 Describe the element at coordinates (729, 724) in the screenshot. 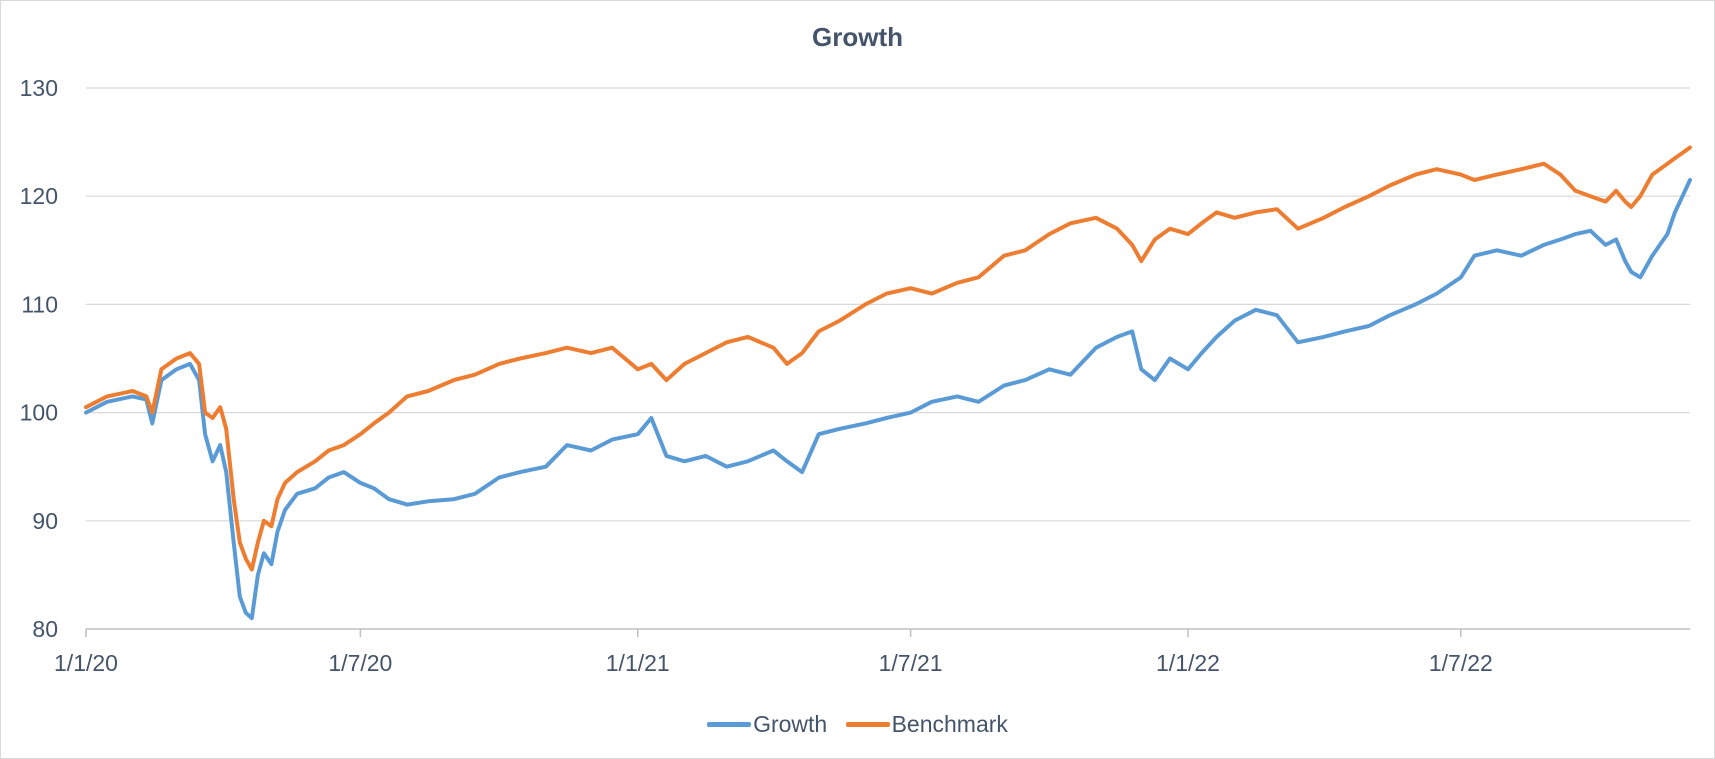

I see `legend-swatch-growth` at that location.